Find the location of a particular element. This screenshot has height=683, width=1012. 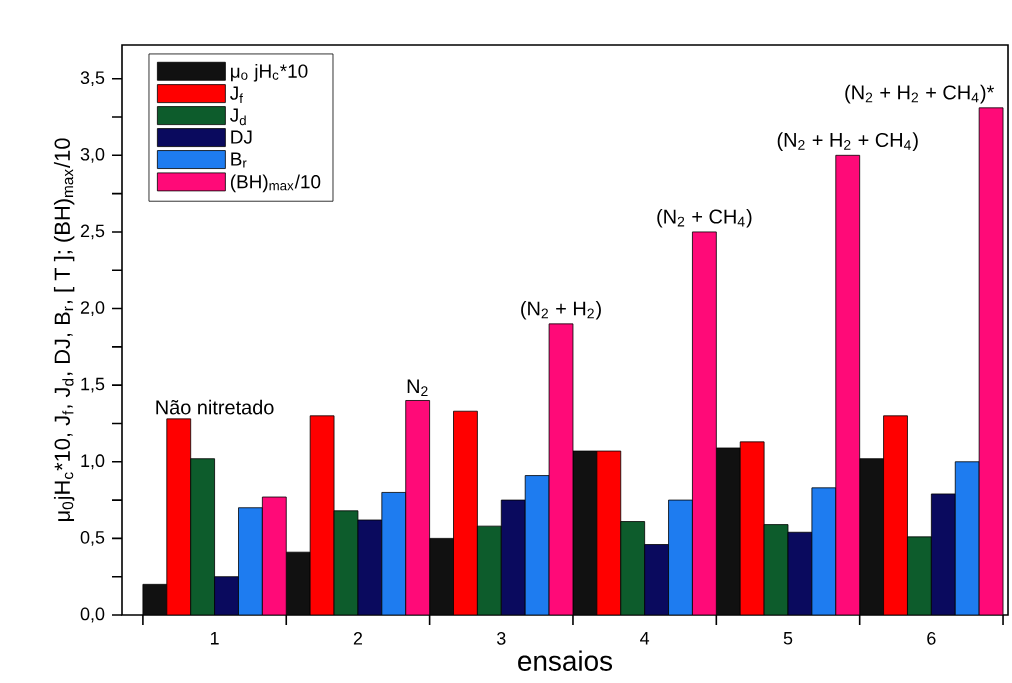

annotation: N$_{2}$ is located at coordinates (417, 388).